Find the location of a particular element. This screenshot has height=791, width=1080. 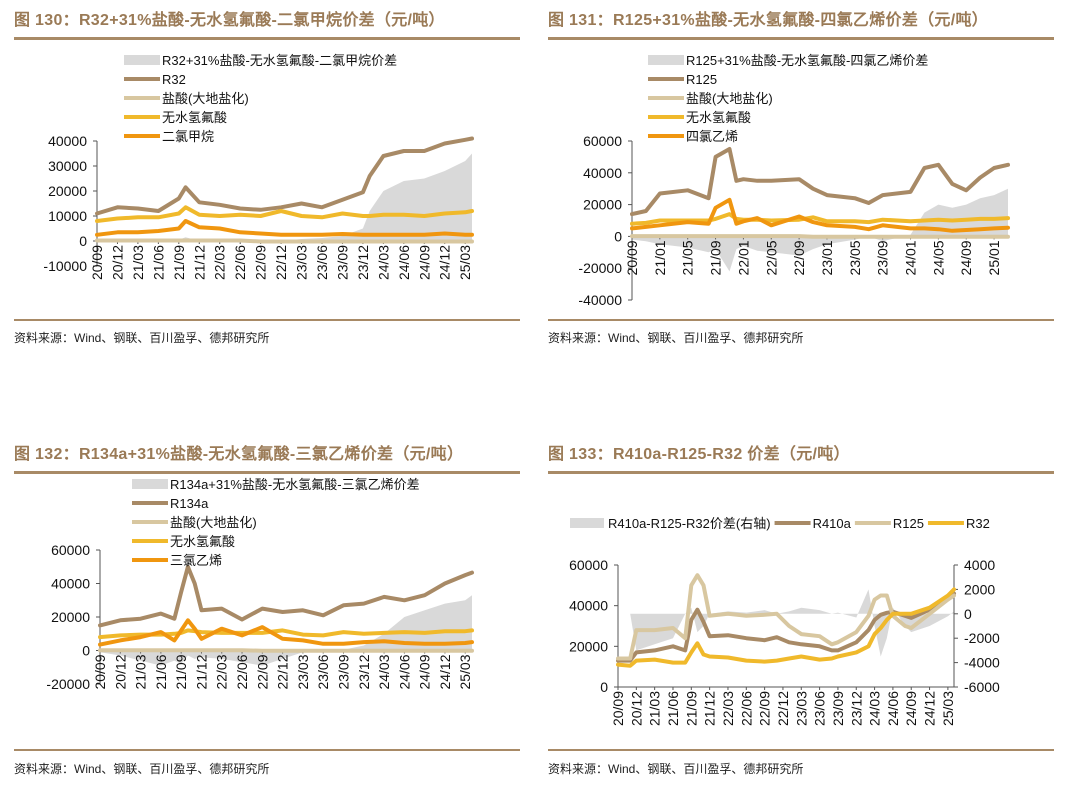

legend-label: 三氯乙烯 is located at coordinates (196, 560).